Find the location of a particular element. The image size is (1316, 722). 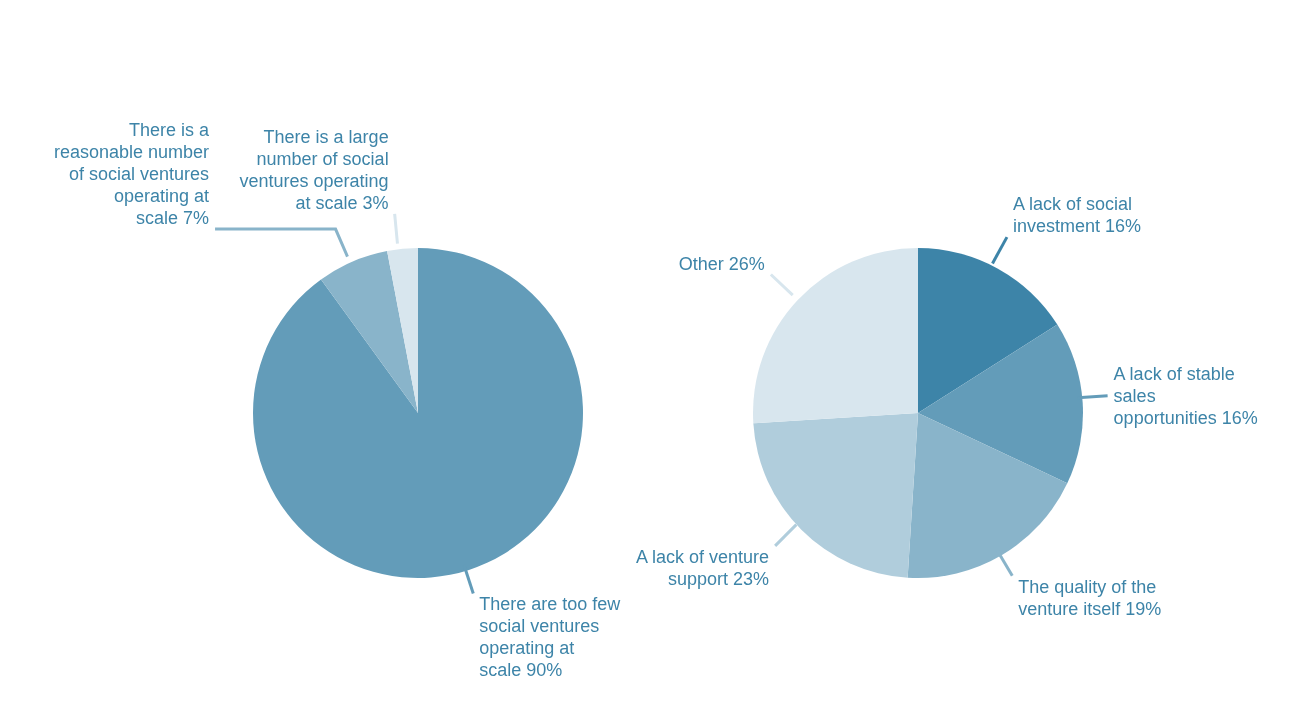

slice-label: There is a reasonable number of social ventures operating at scale 7% is located at coordinates (132, 174).